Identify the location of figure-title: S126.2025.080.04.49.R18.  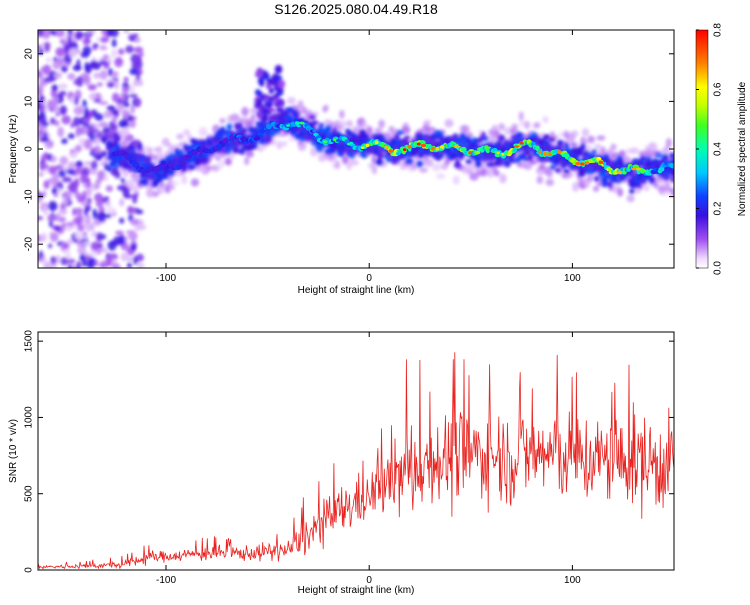
(356, 9).